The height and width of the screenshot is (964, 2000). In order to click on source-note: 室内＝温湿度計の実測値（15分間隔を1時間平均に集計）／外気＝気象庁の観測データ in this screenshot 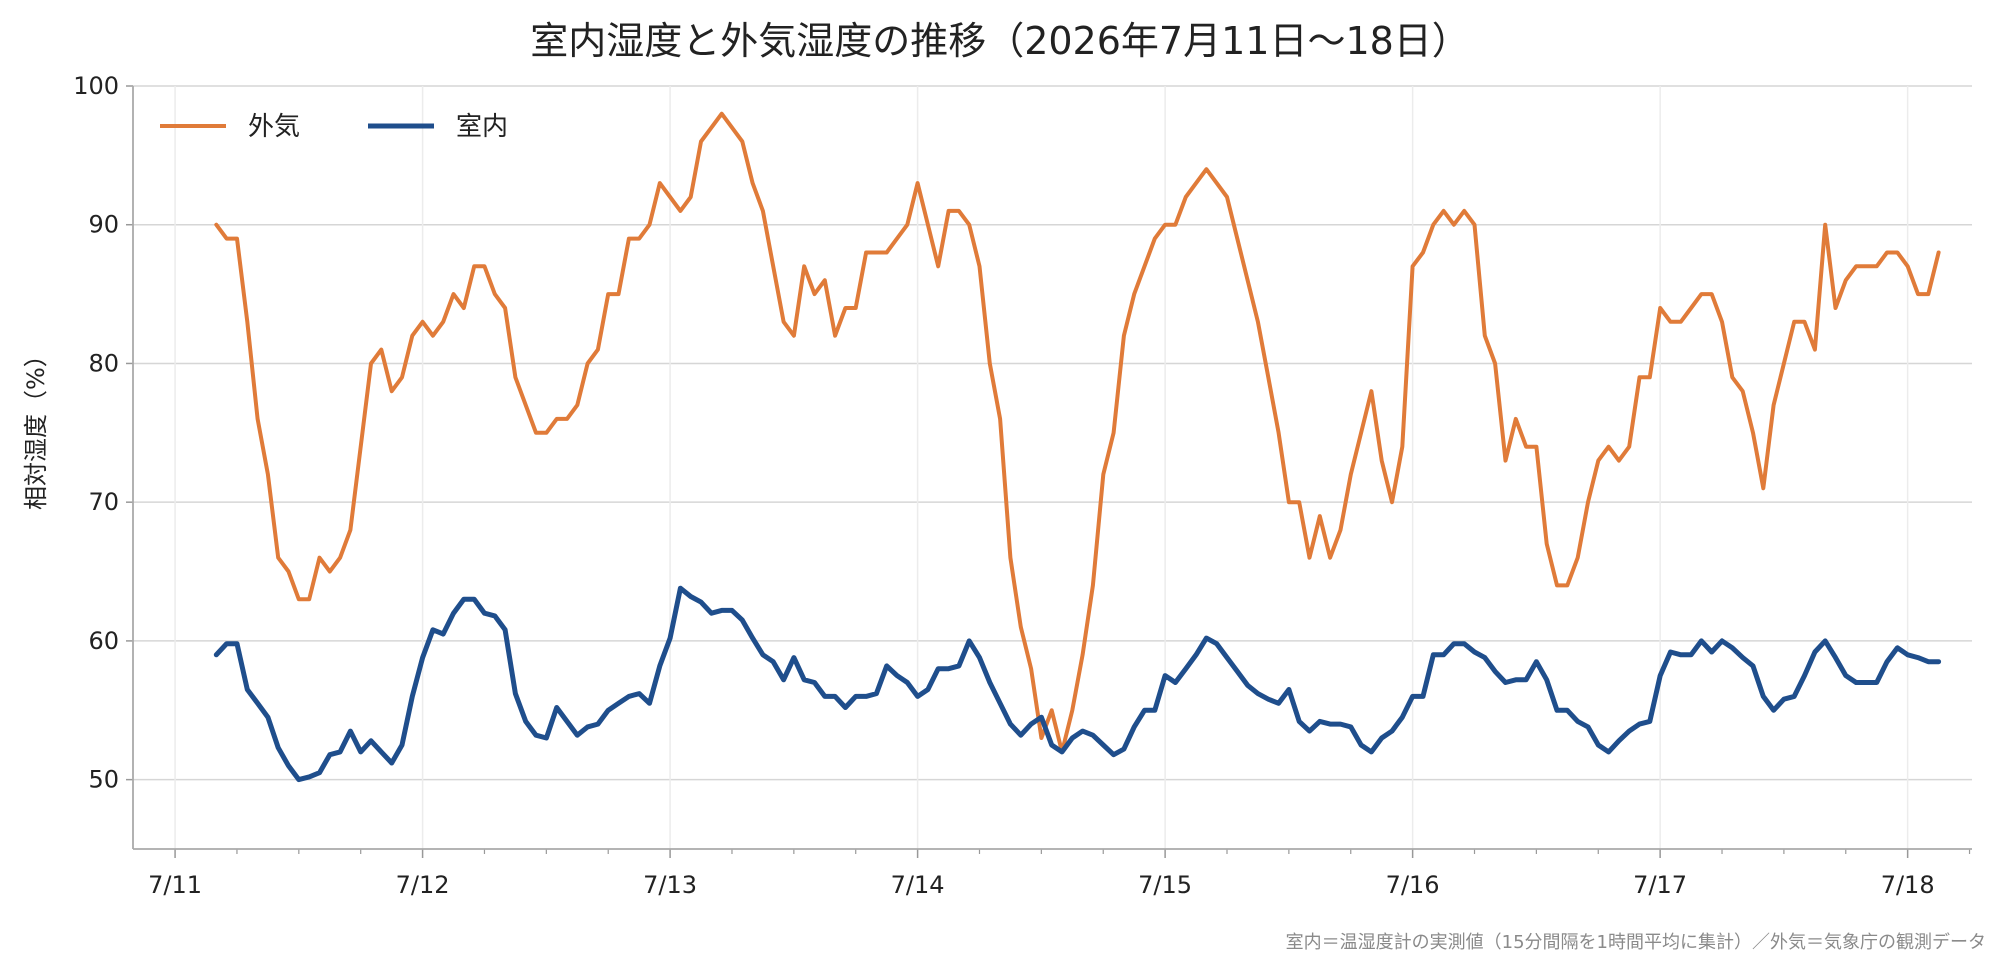, I will do `click(1635, 942)`.